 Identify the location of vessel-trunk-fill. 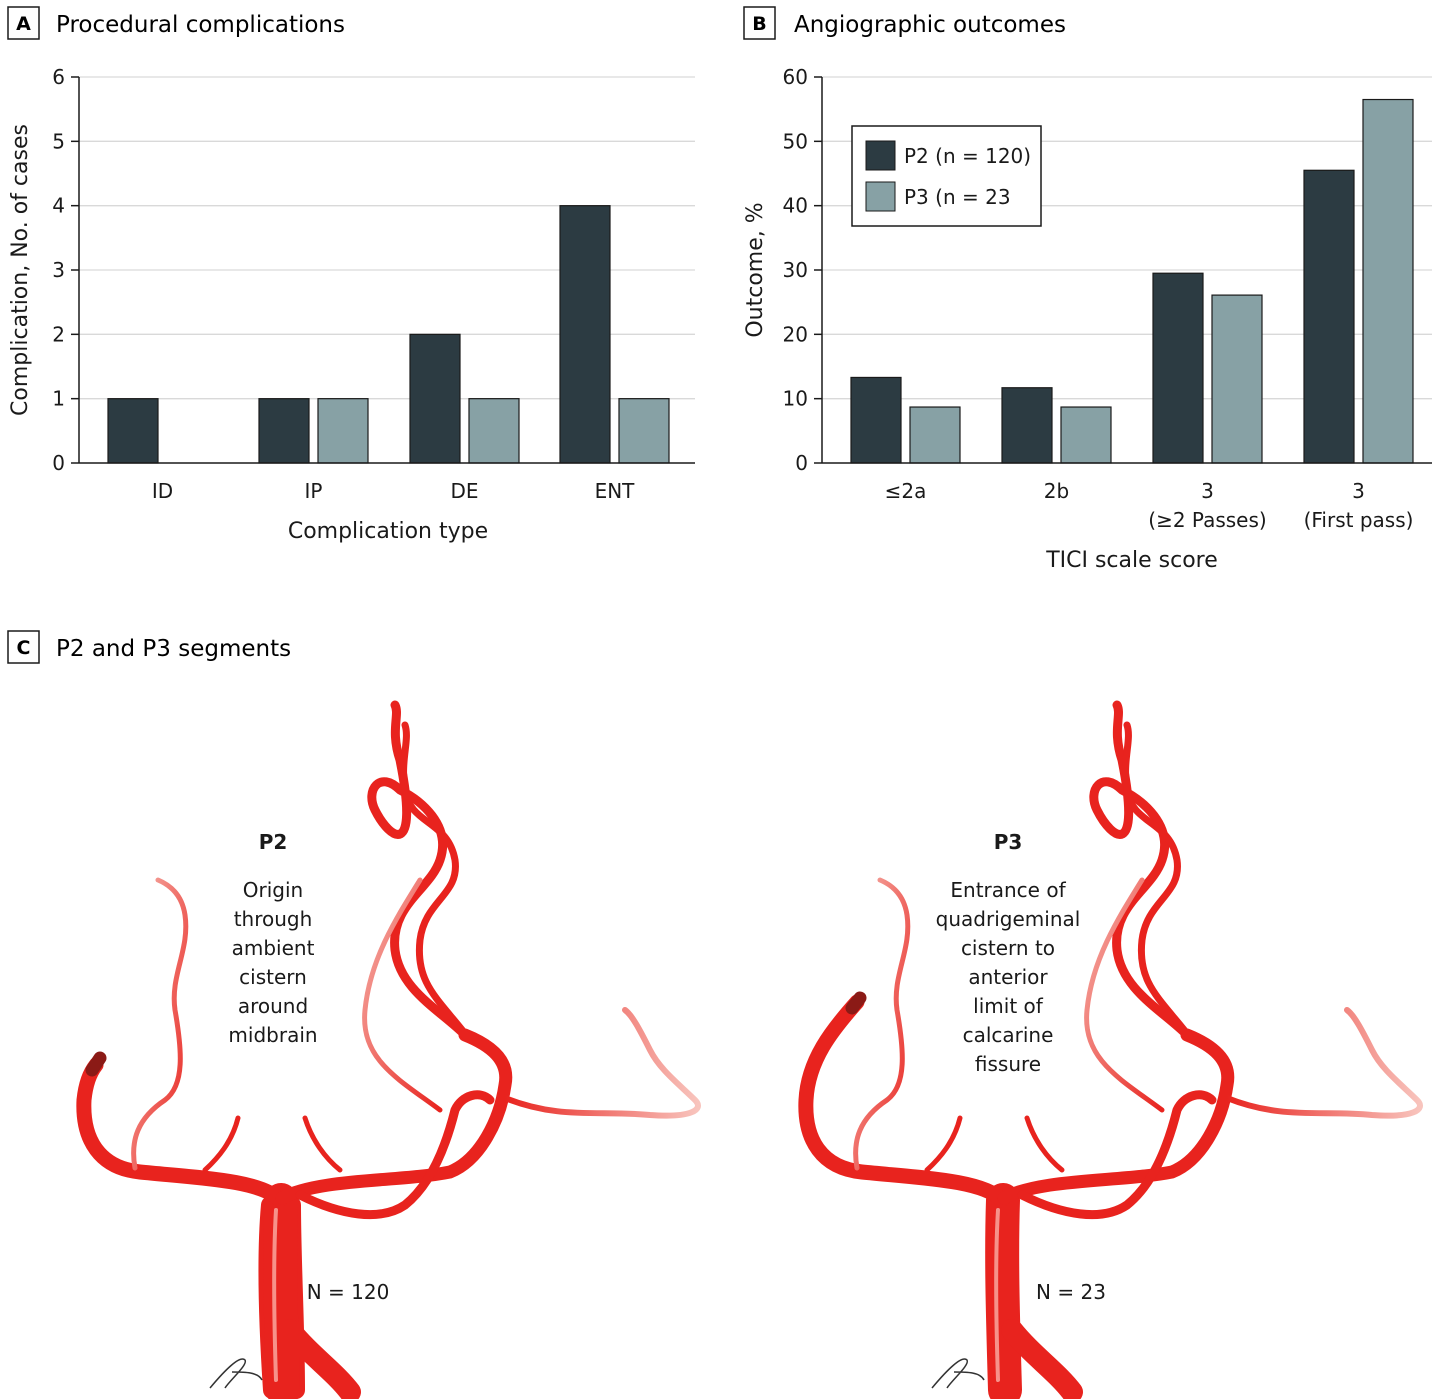
(281, 1291).